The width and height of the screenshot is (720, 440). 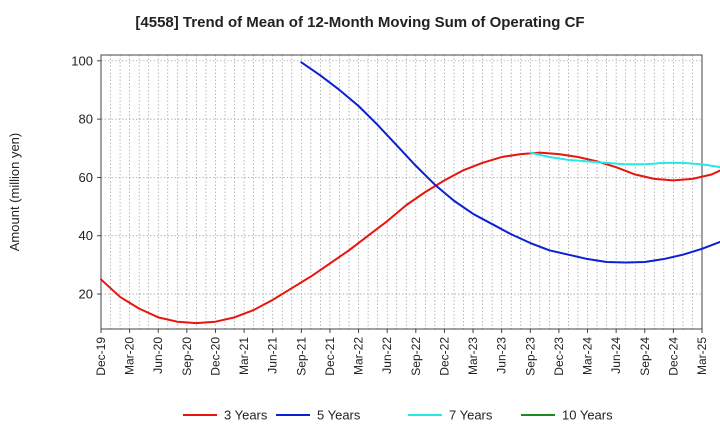 I want to click on x-tick-label: Jun-22, so click(x=387, y=355).